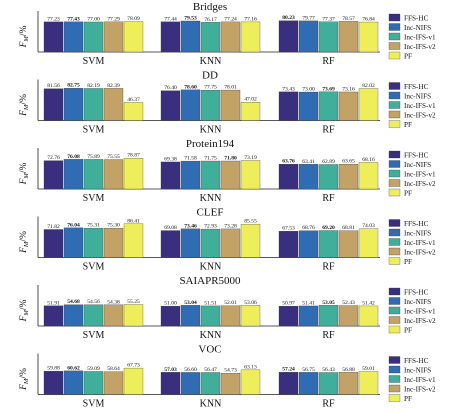 Image resolution: width=450 pixels, height=413 pixels. I want to click on data-label: 56.88, so click(348, 370).